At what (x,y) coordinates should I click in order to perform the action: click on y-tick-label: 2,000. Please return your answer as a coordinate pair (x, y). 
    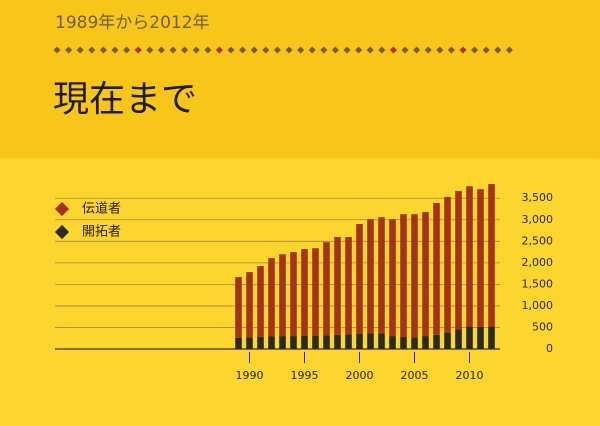
    Looking at the image, I should click on (538, 262).